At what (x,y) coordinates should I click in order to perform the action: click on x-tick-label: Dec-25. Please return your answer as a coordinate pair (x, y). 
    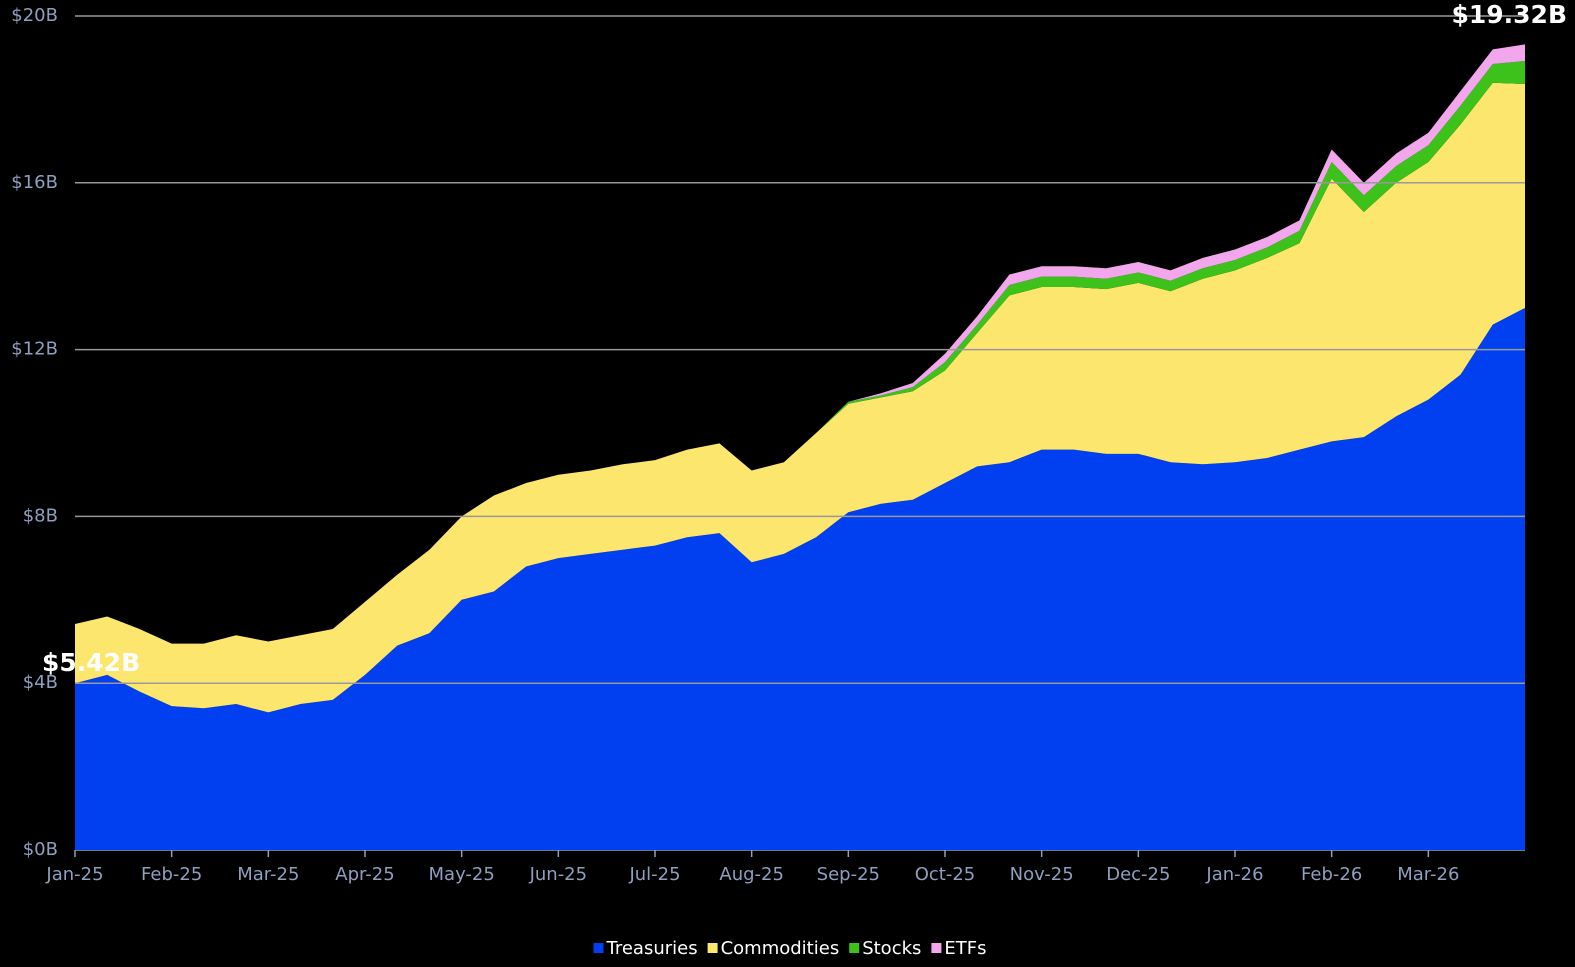
    Looking at the image, I should click on (1138, 874).